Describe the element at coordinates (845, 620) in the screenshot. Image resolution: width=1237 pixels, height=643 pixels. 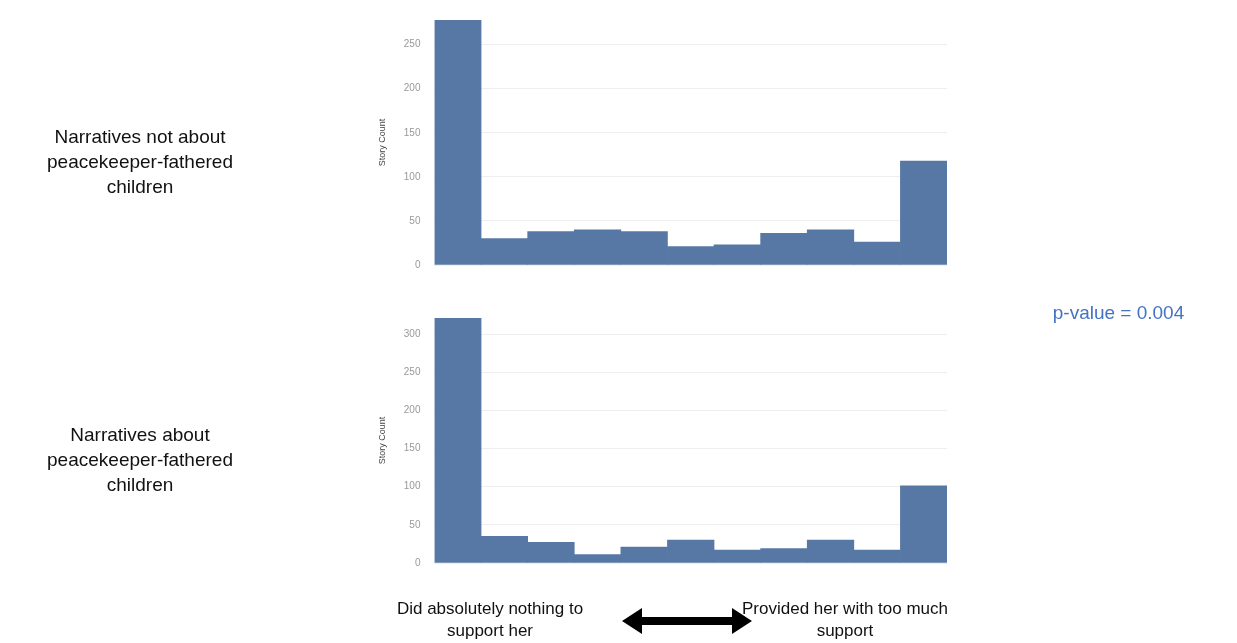
I see `text: Provided her with too much support` at that location.